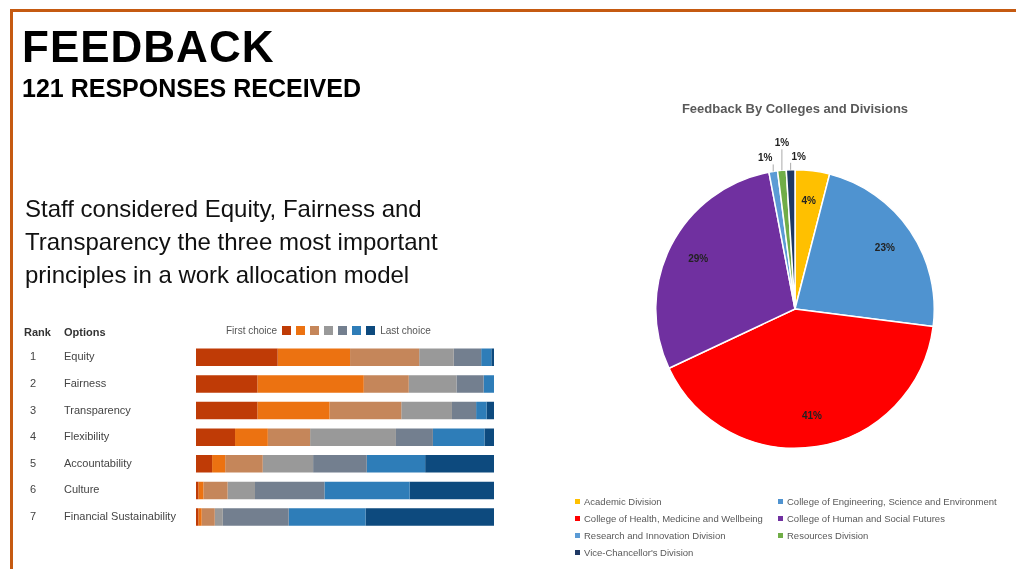  What do you see at coordinates (33, 516) in the screenshot?
I see `text: 7` at bounding box center [33, 516].